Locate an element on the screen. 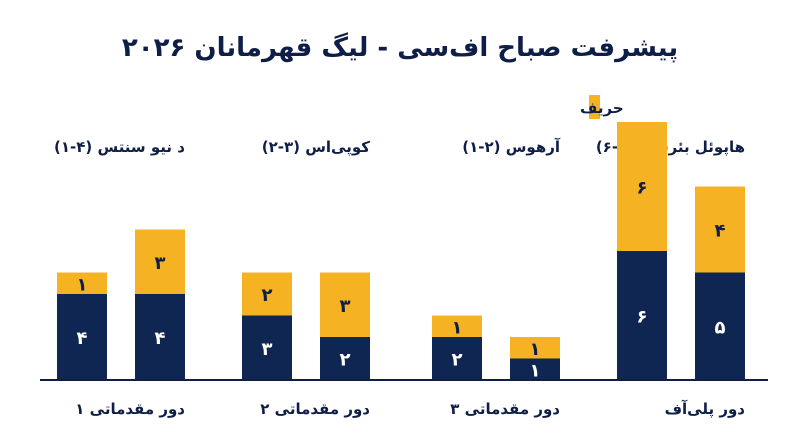 The image size is (800, 447). chart-title: پیشرفت صباح اف‌سی - لیگ قهرمانان ۲۰۲۶ is located at coordinates (400, 47).